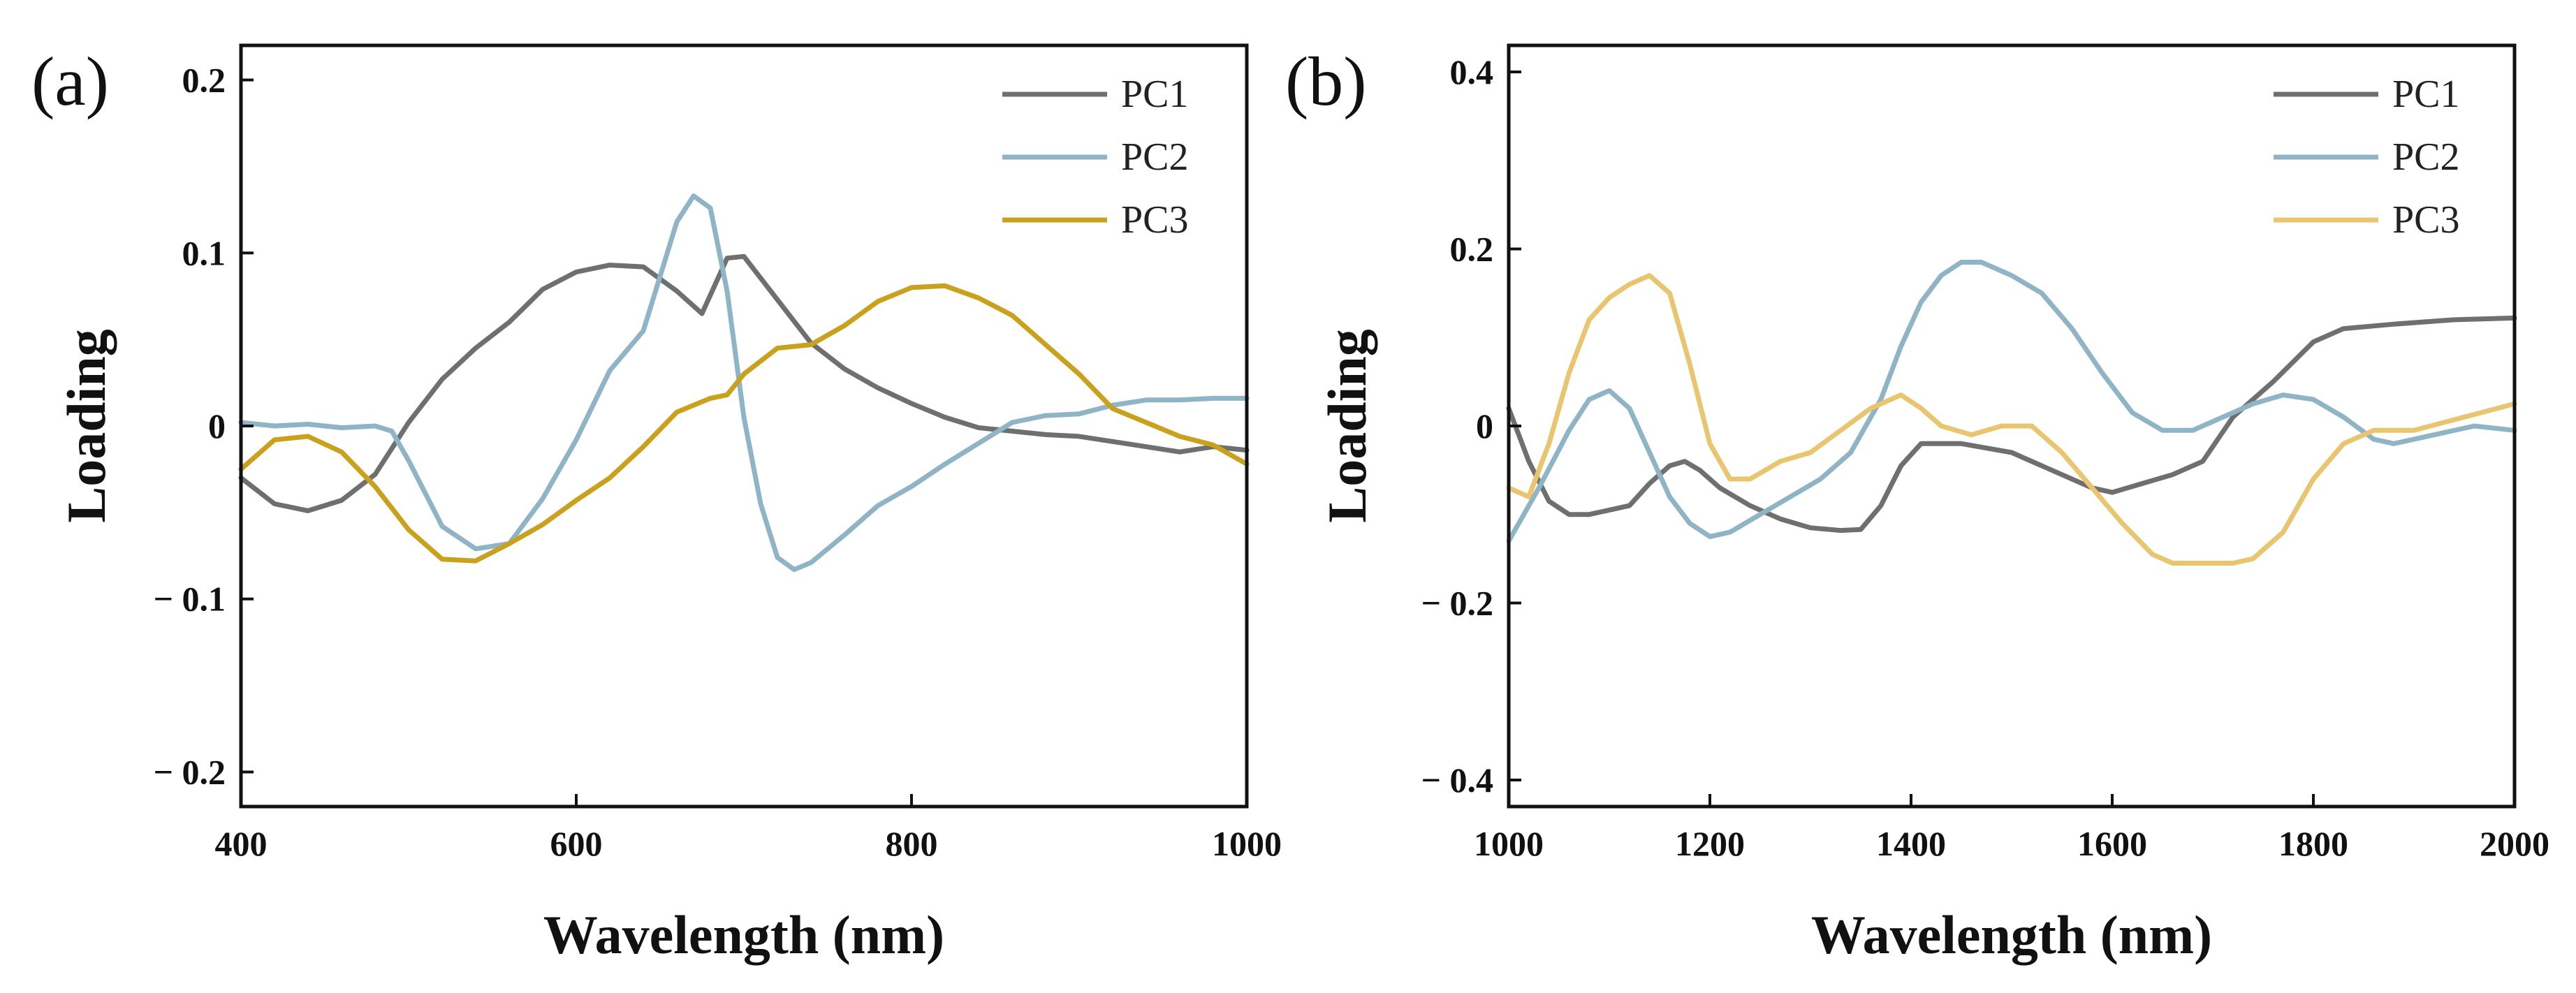 Image resolution: width=2576 pixels, height=993 pixels. I want to click on panel-a-legend: PC1 PC2 PC3, so click(1095, 158).